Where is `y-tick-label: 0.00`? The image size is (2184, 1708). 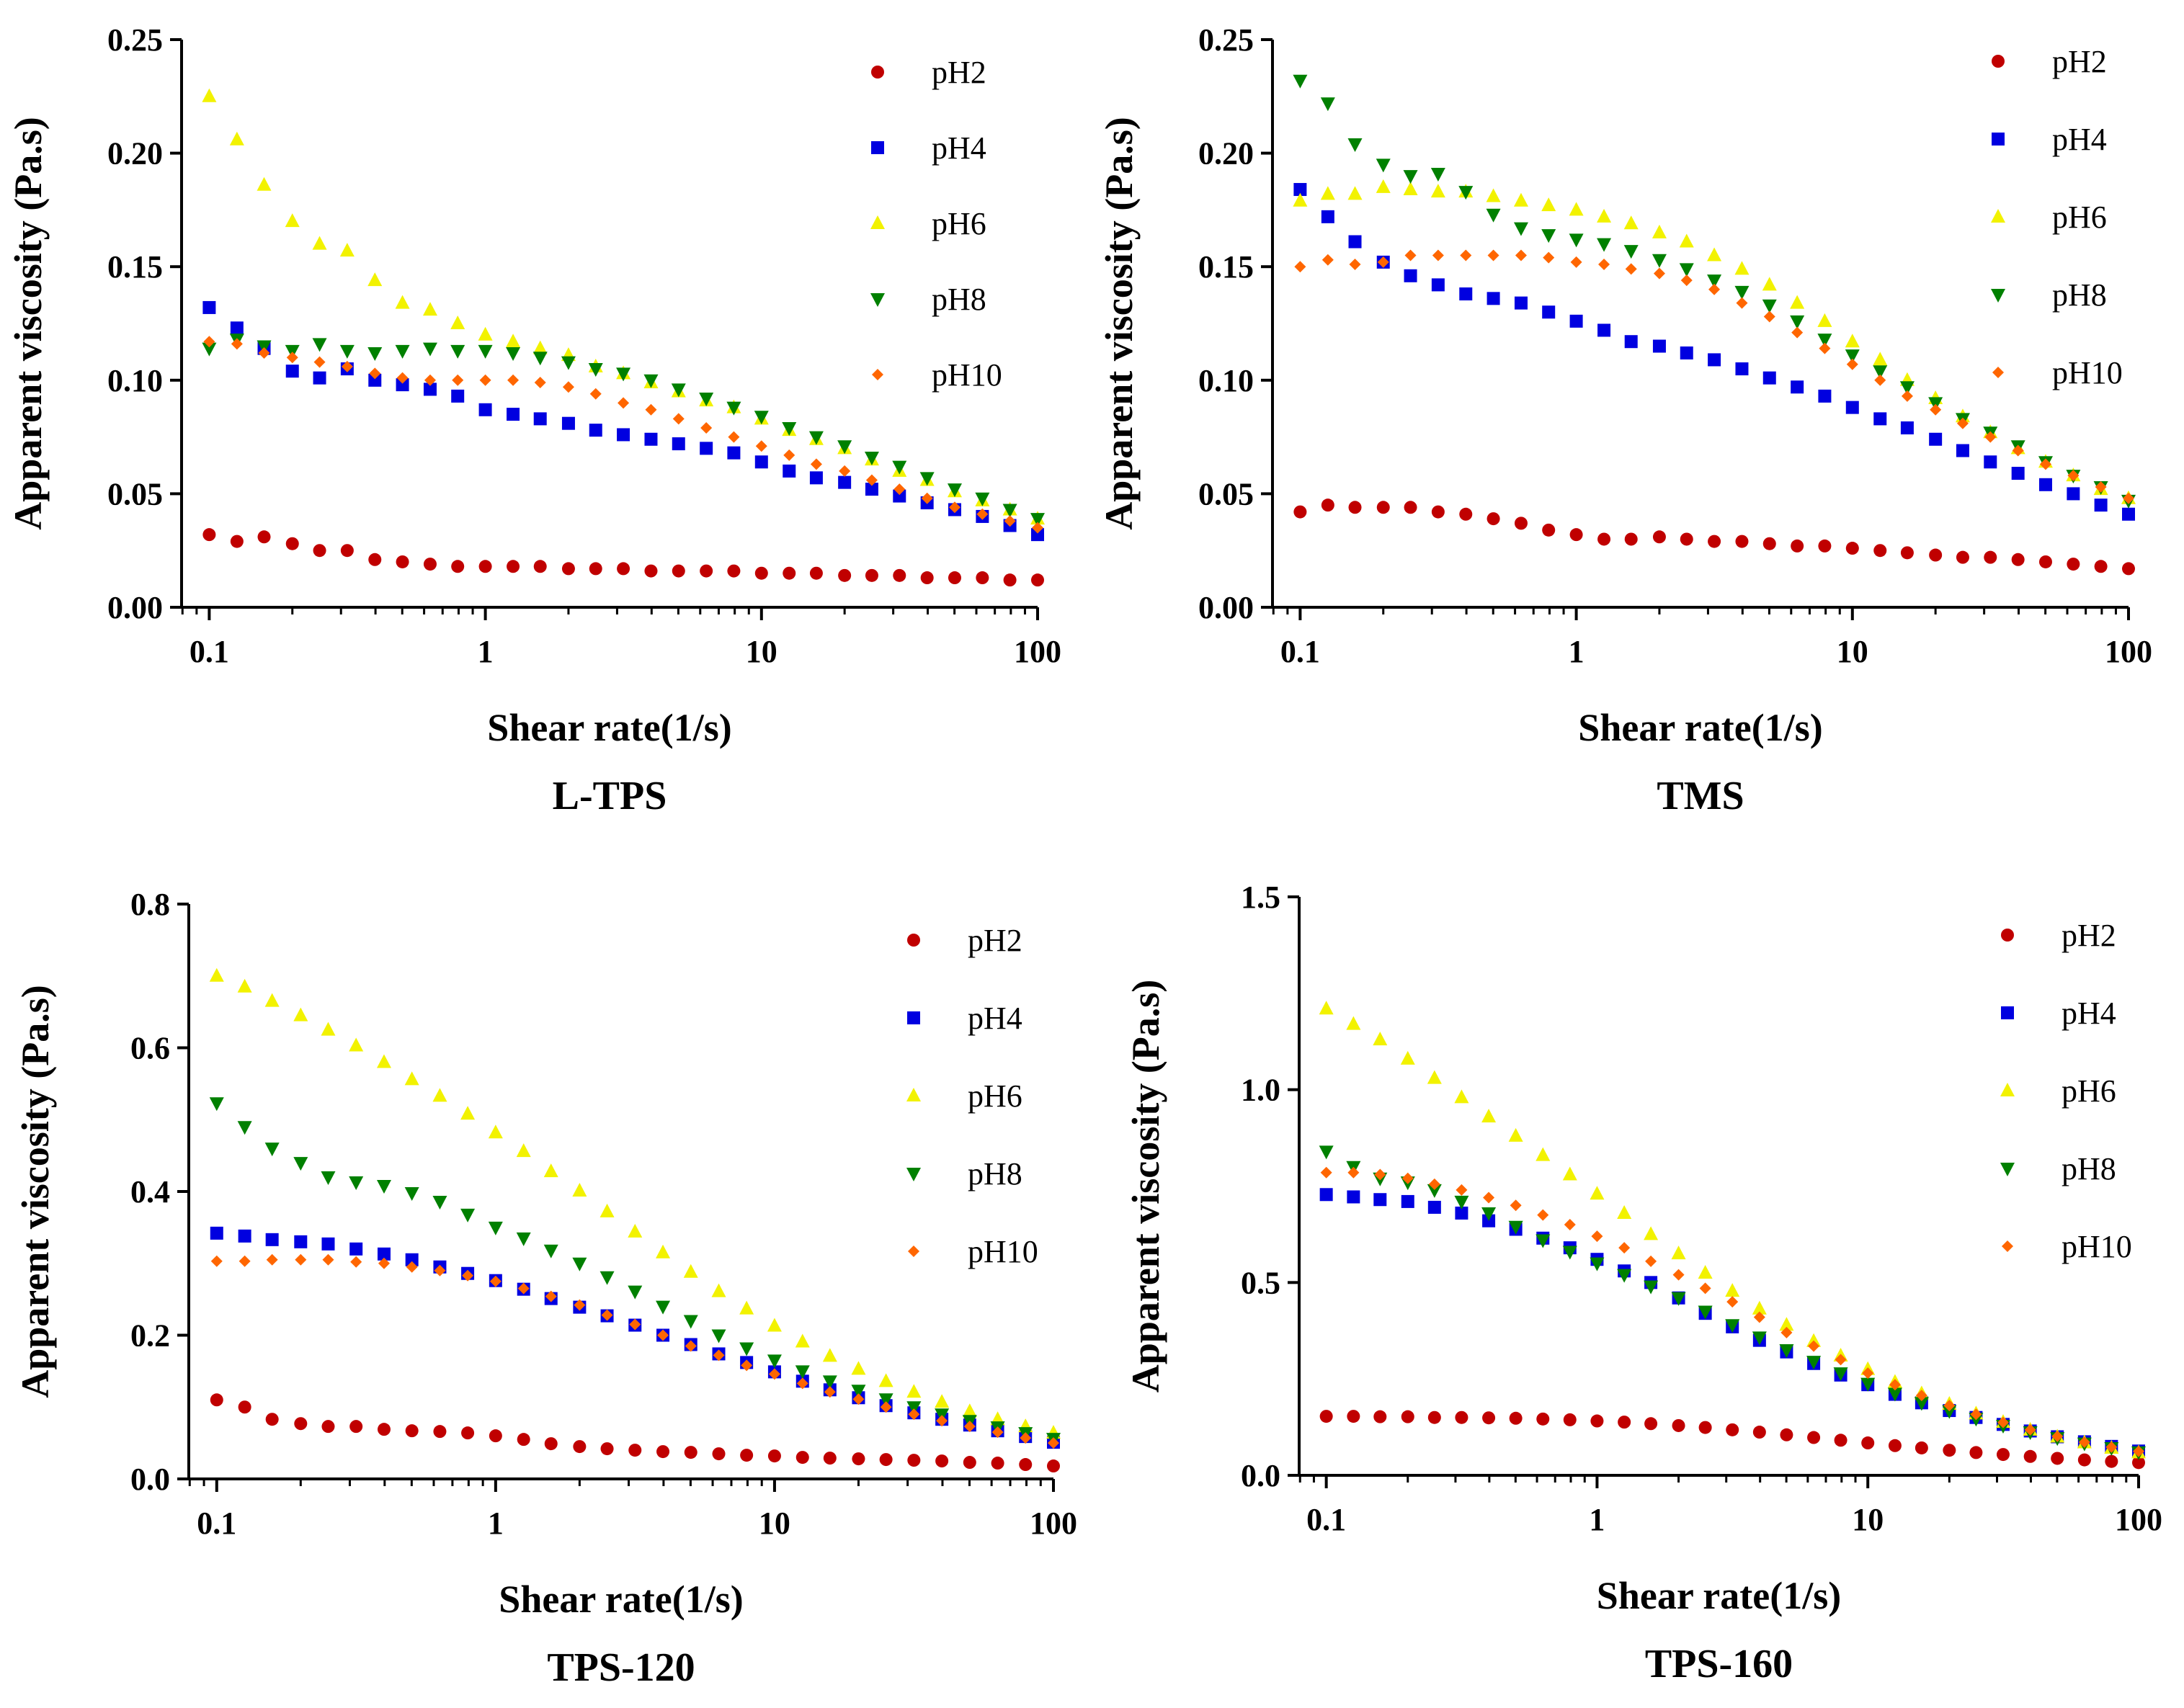 y-tick-label: 0.00 is located at coordinates (135, 607).